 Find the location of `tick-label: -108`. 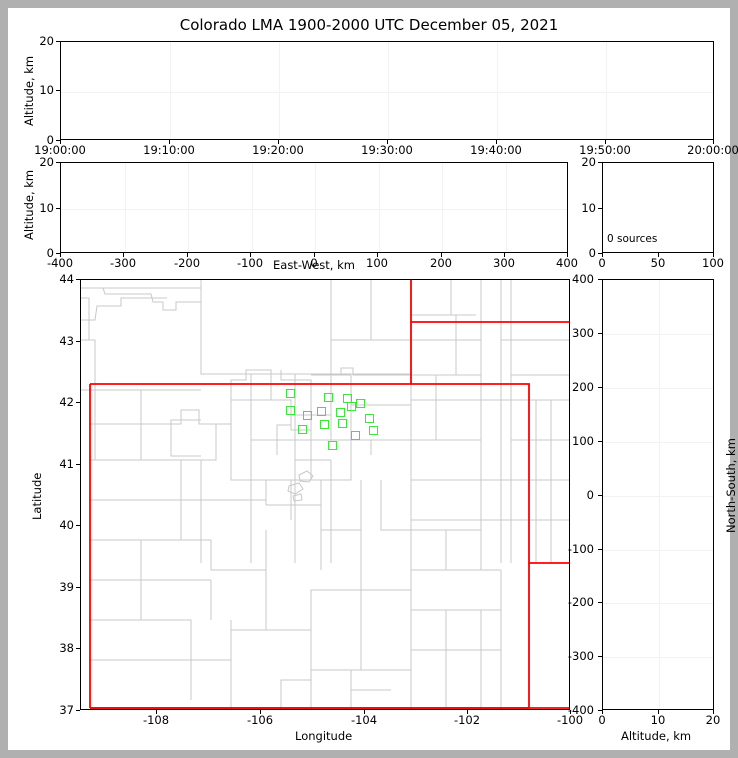

tick-label: -108 is located at coordinates (156, 720).